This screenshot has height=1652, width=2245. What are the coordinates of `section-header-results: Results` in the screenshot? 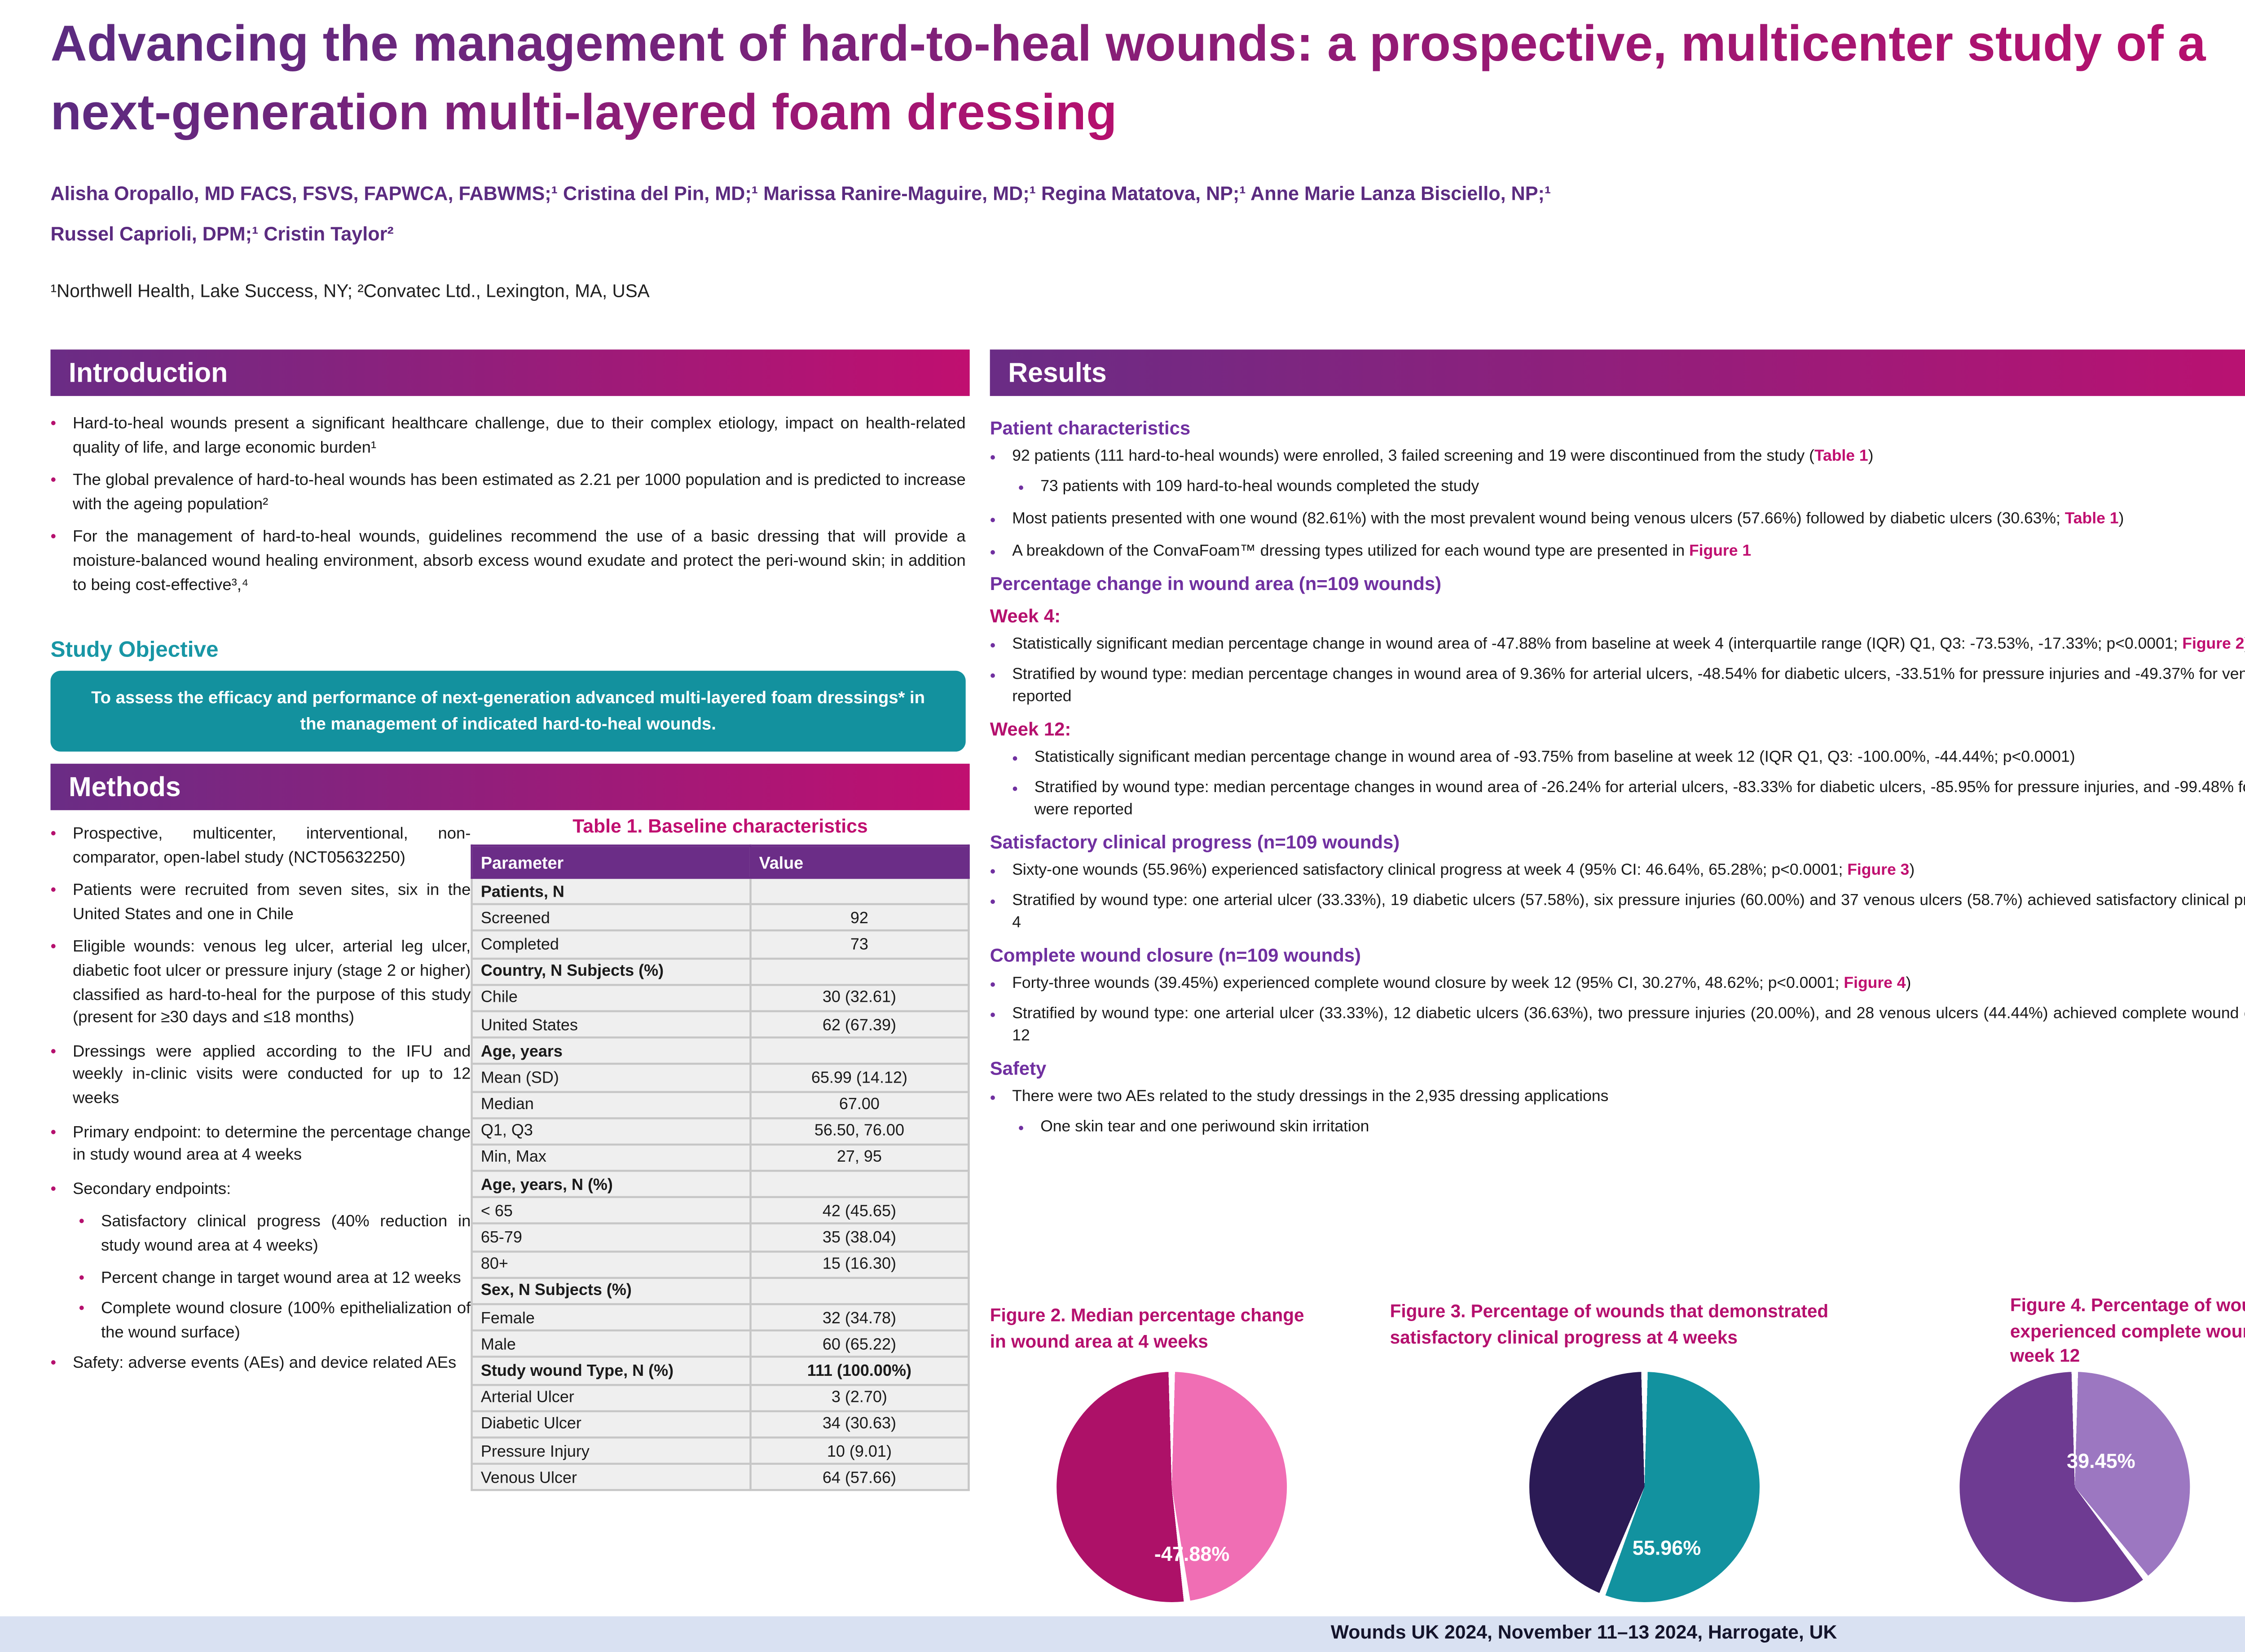 It's located at (1617, 372).